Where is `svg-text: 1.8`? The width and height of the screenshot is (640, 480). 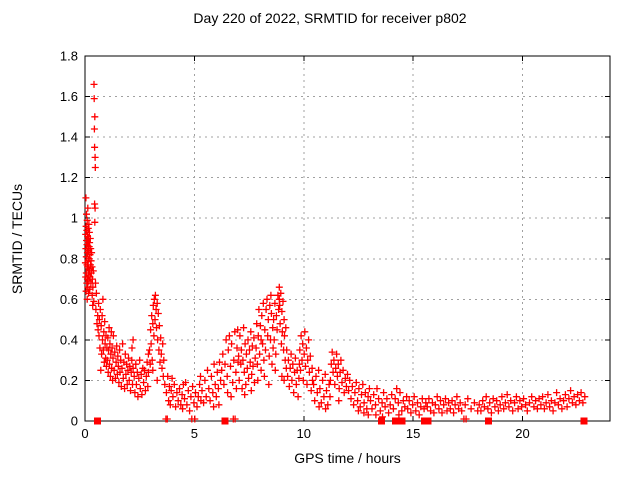 svg-text: 1.8 is located at coordinates (69, 56).